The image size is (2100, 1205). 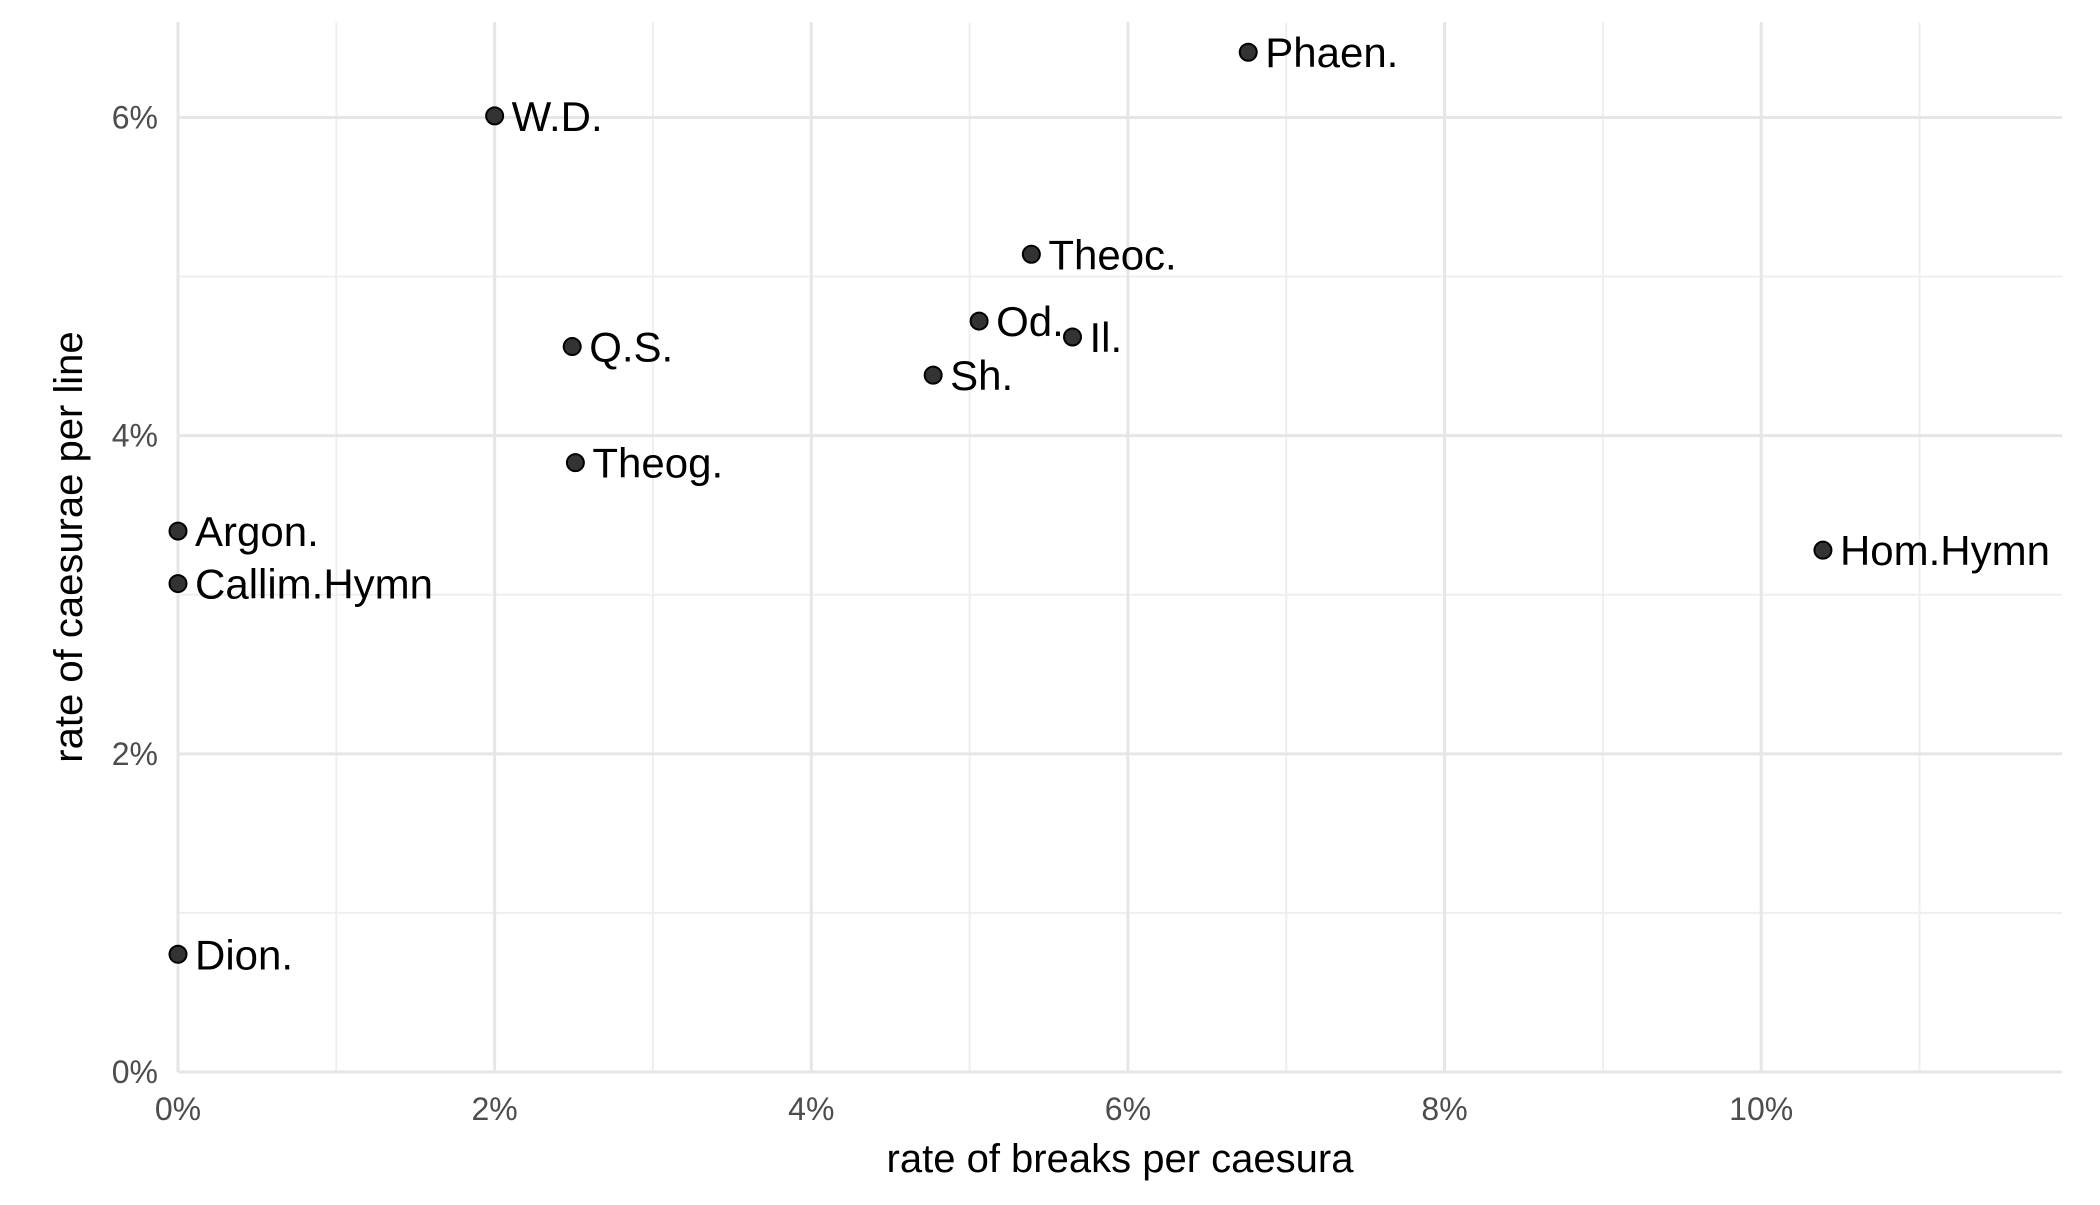 What do you see at coordinates (1112, 254) in the screenshot?
I see `point-label: Theoc.` at bounding box center [1112, 254].